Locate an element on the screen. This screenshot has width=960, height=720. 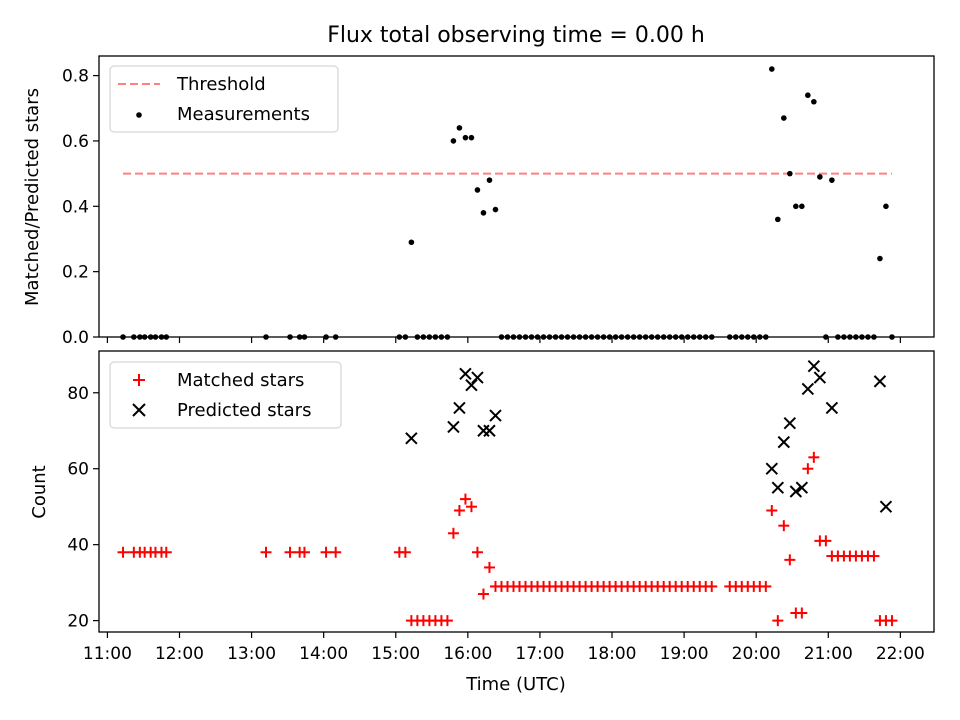
top-x-ticks is located at coordinates (503, 340).